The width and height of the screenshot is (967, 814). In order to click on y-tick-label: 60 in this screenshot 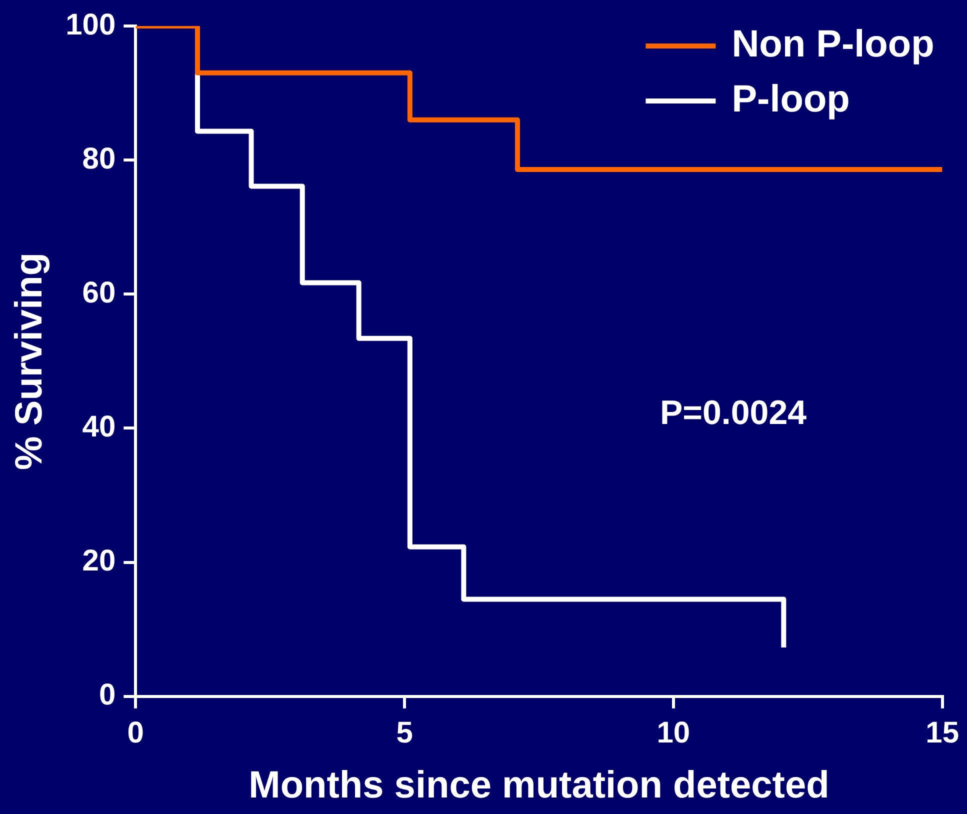, I will do `click(99, 293)`.